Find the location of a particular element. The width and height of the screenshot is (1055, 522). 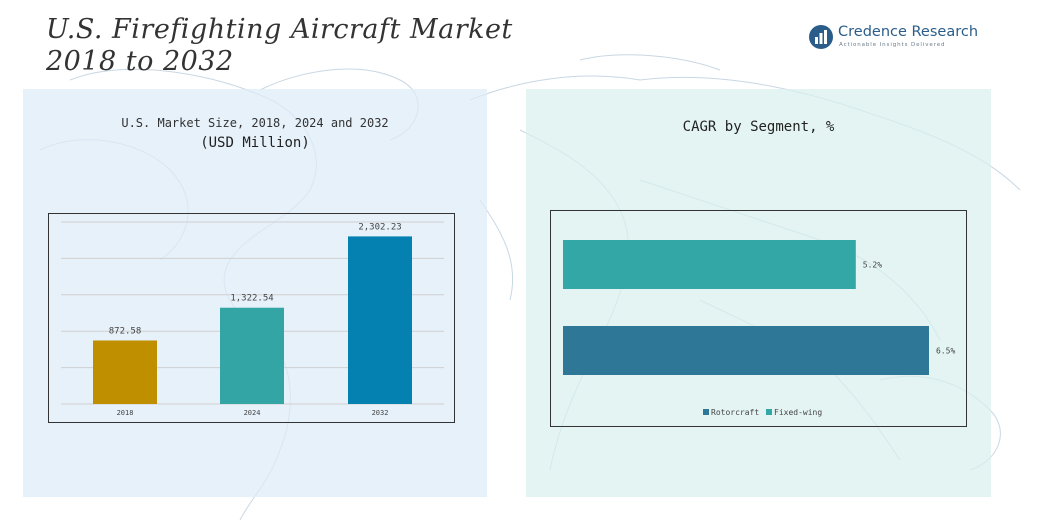

title-line-2: 2018 to 2032 is located at coordinates (140, 61).